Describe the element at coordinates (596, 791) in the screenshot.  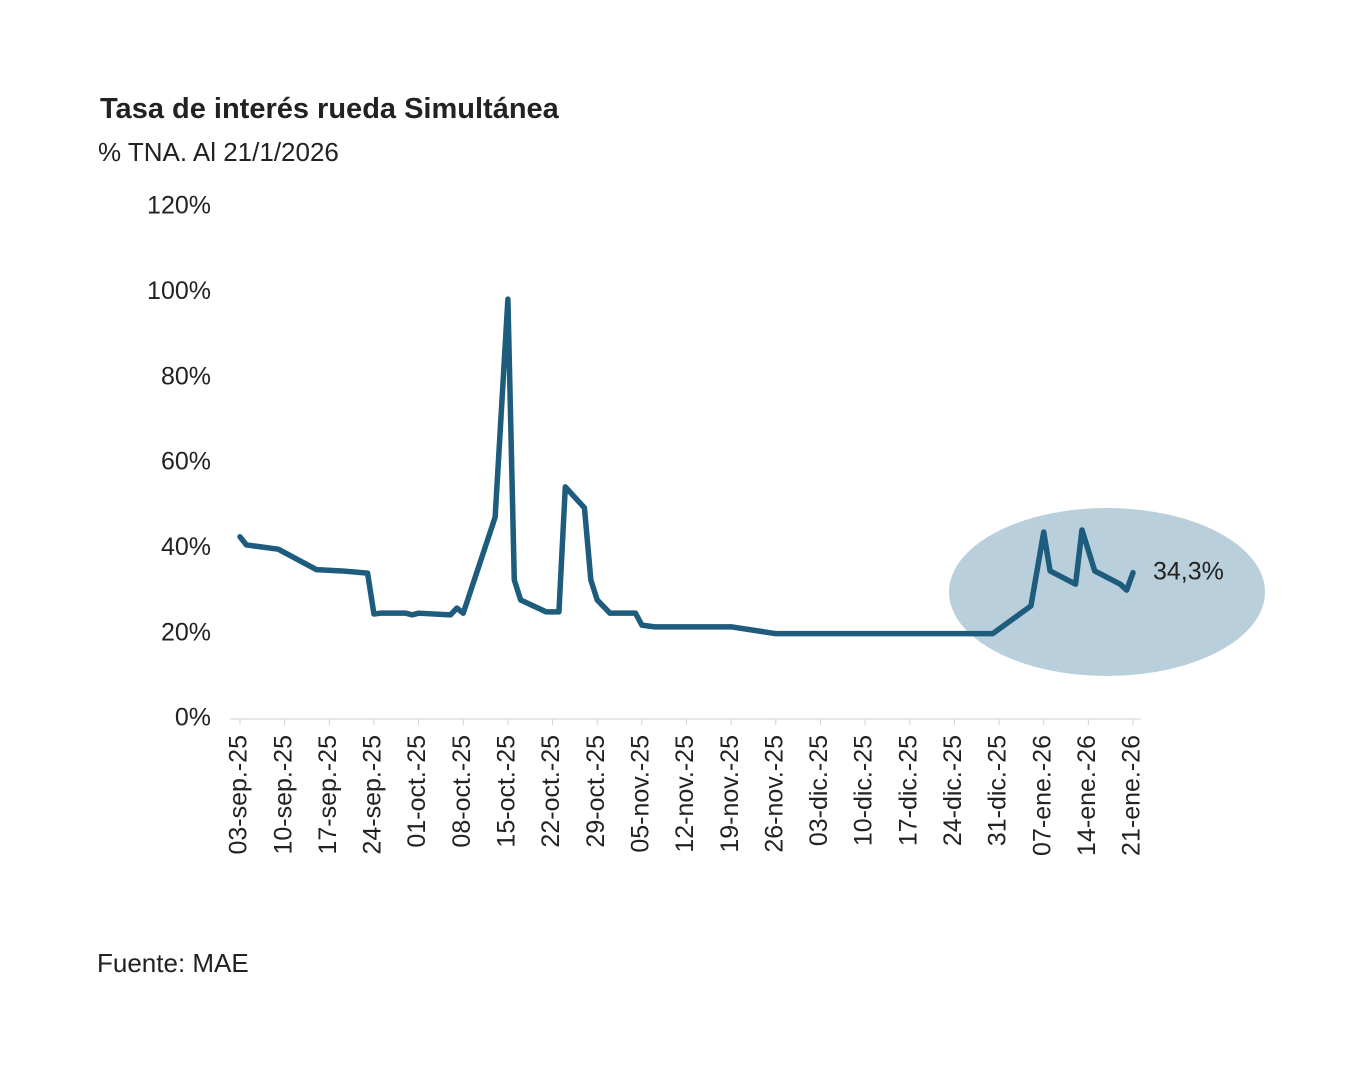
I see `x-tick-label: 29-oct.-25` at that location.